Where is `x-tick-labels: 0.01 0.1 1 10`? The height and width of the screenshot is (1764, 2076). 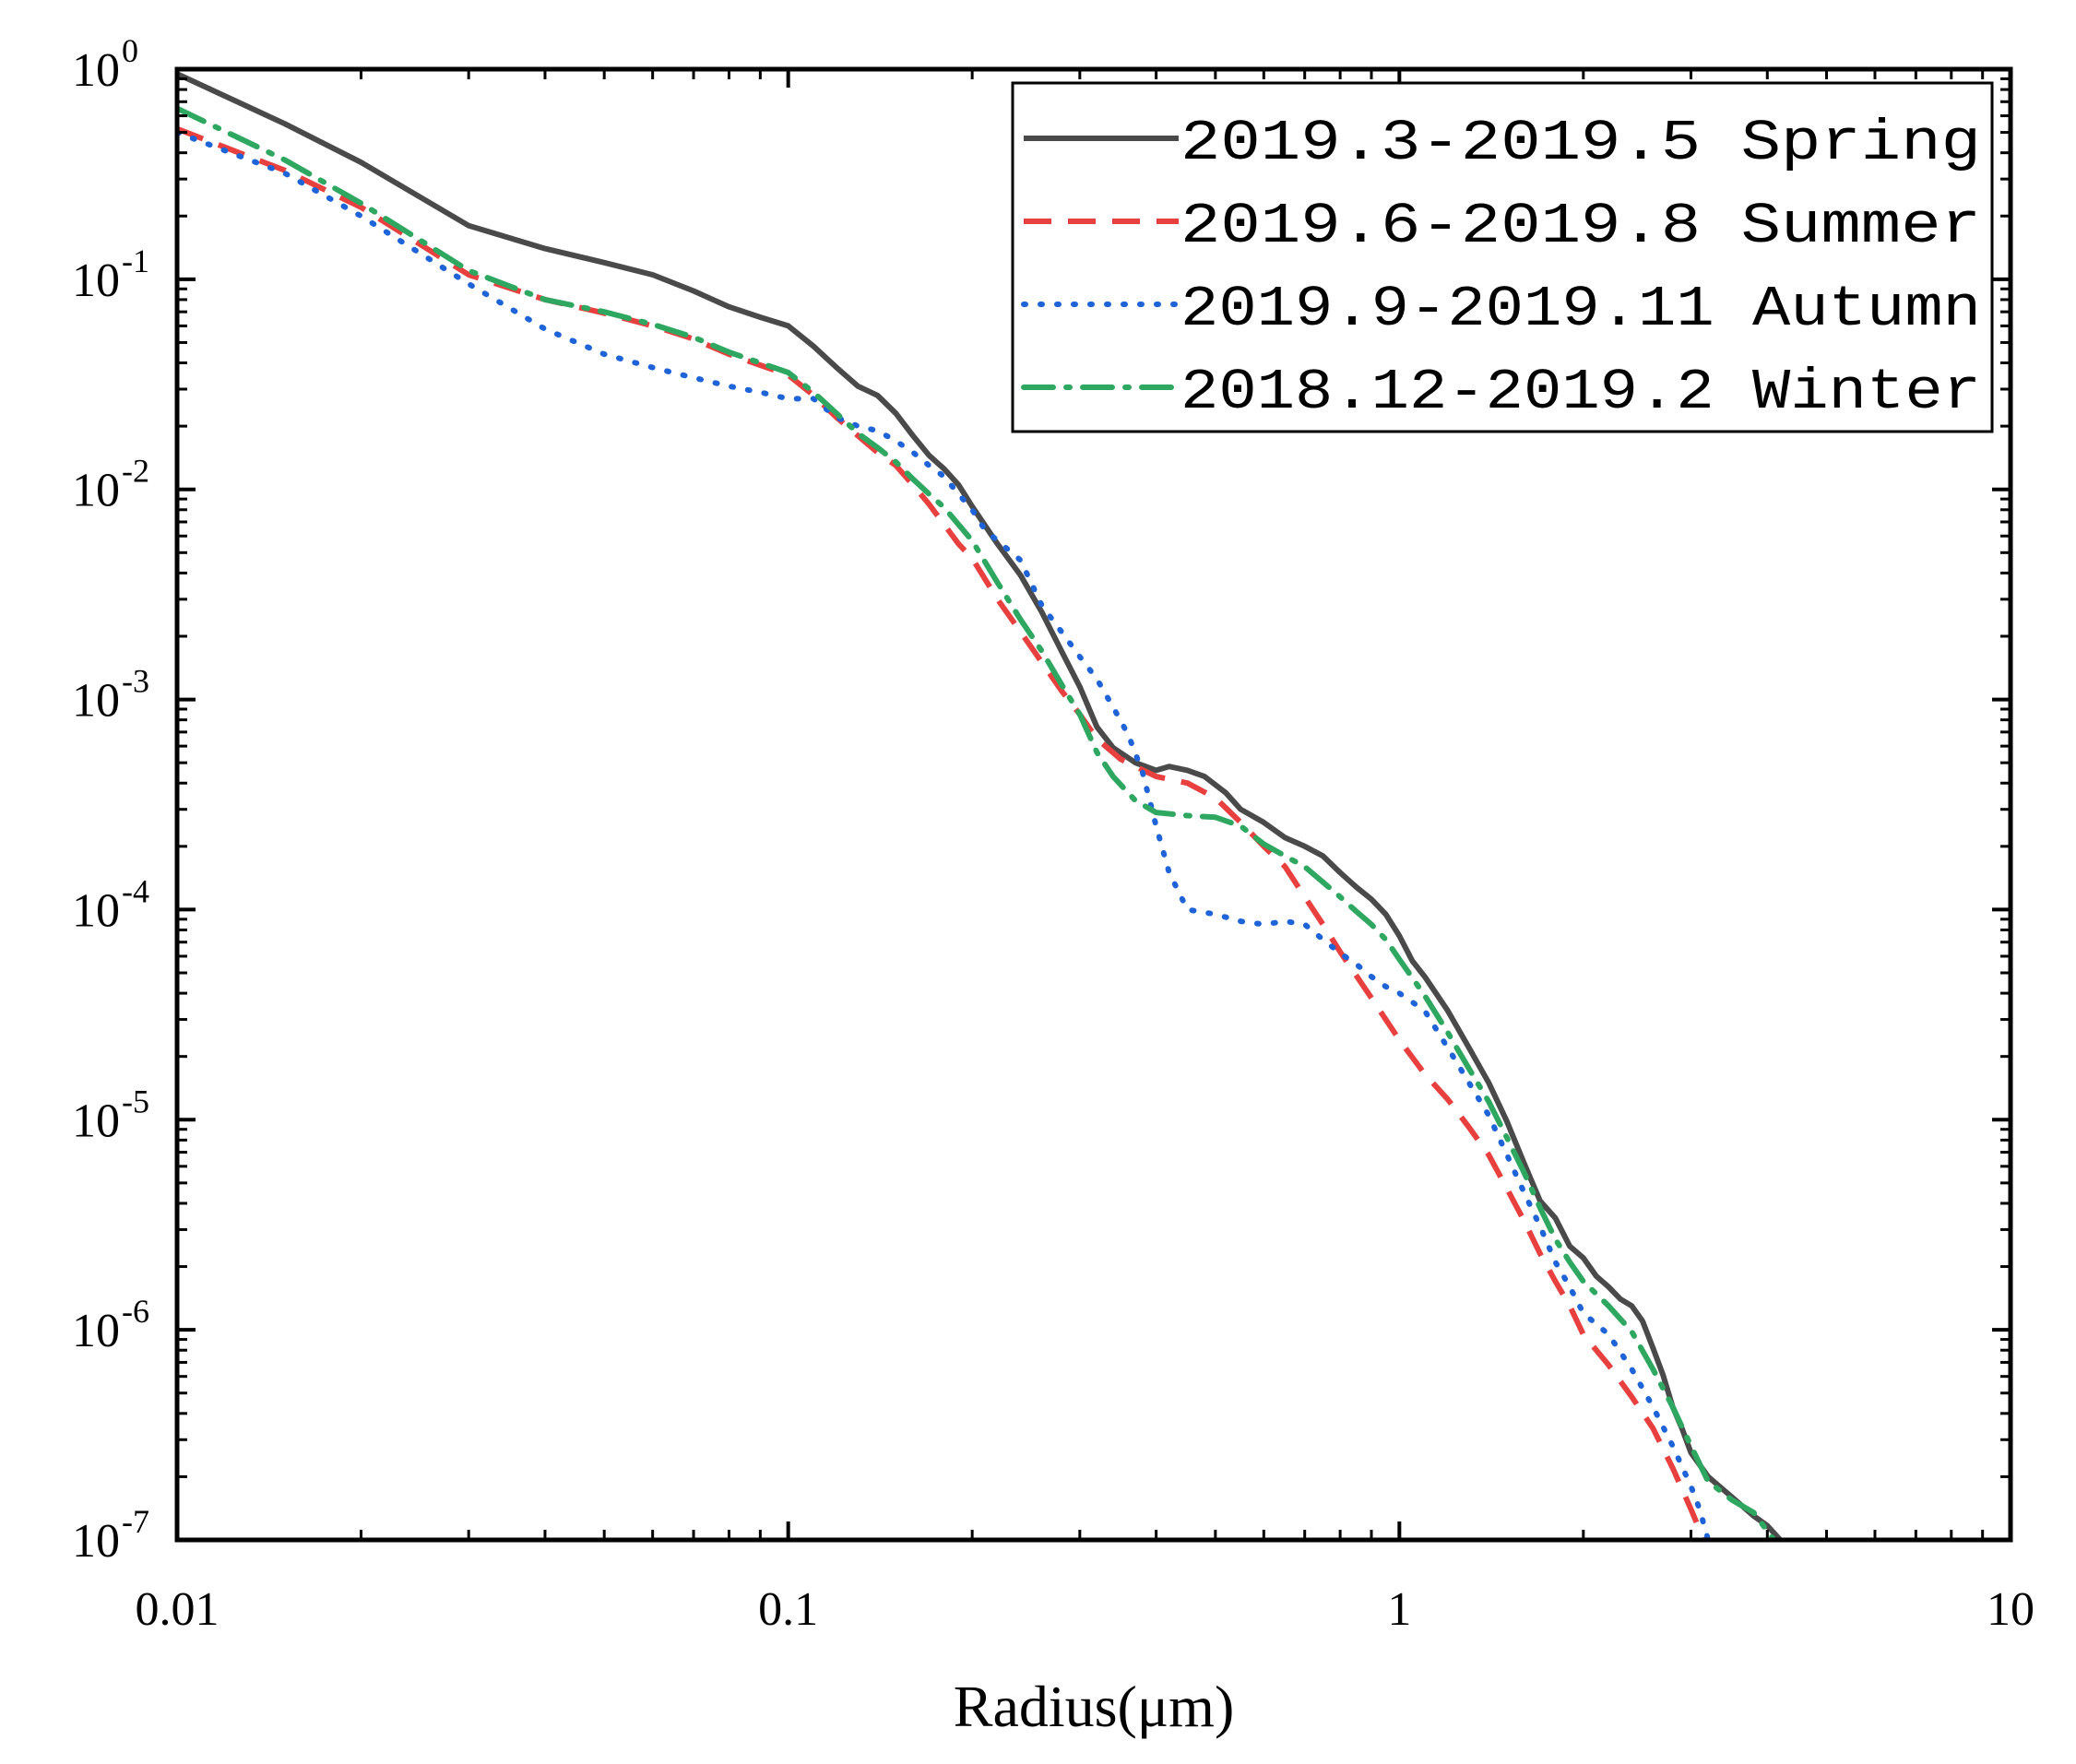 x-tick-labels: 0.01 0.1 1 10 is located at coordinates (1085, 1609).